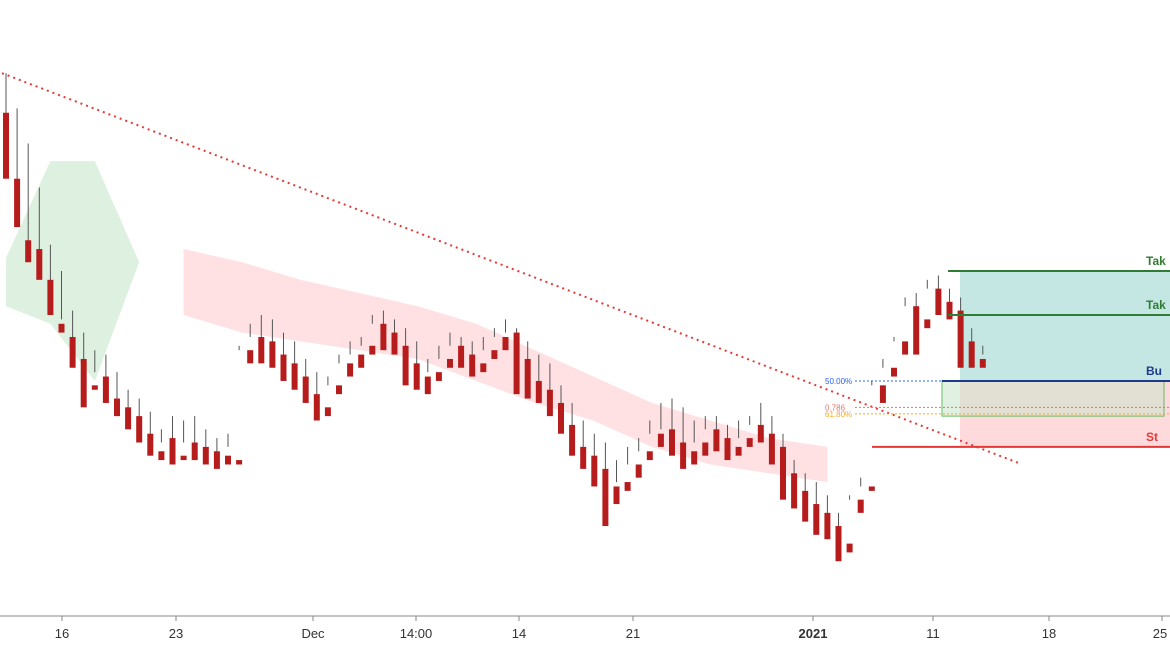  I want to click on x-tick-label-6: 2021, so click(813, 633).